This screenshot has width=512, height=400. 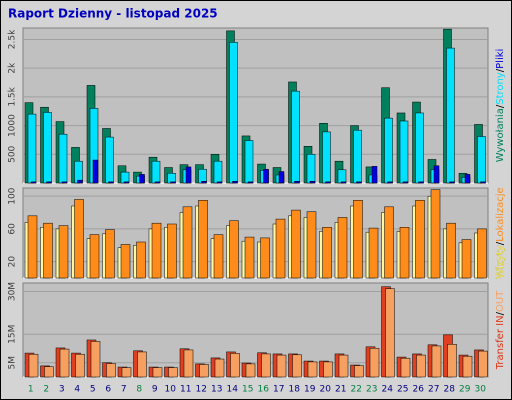 What do you see at coordinates (13, 68) in the screenshot?
I see `y-tick-label: 2k` at bounding box center [13, 68].